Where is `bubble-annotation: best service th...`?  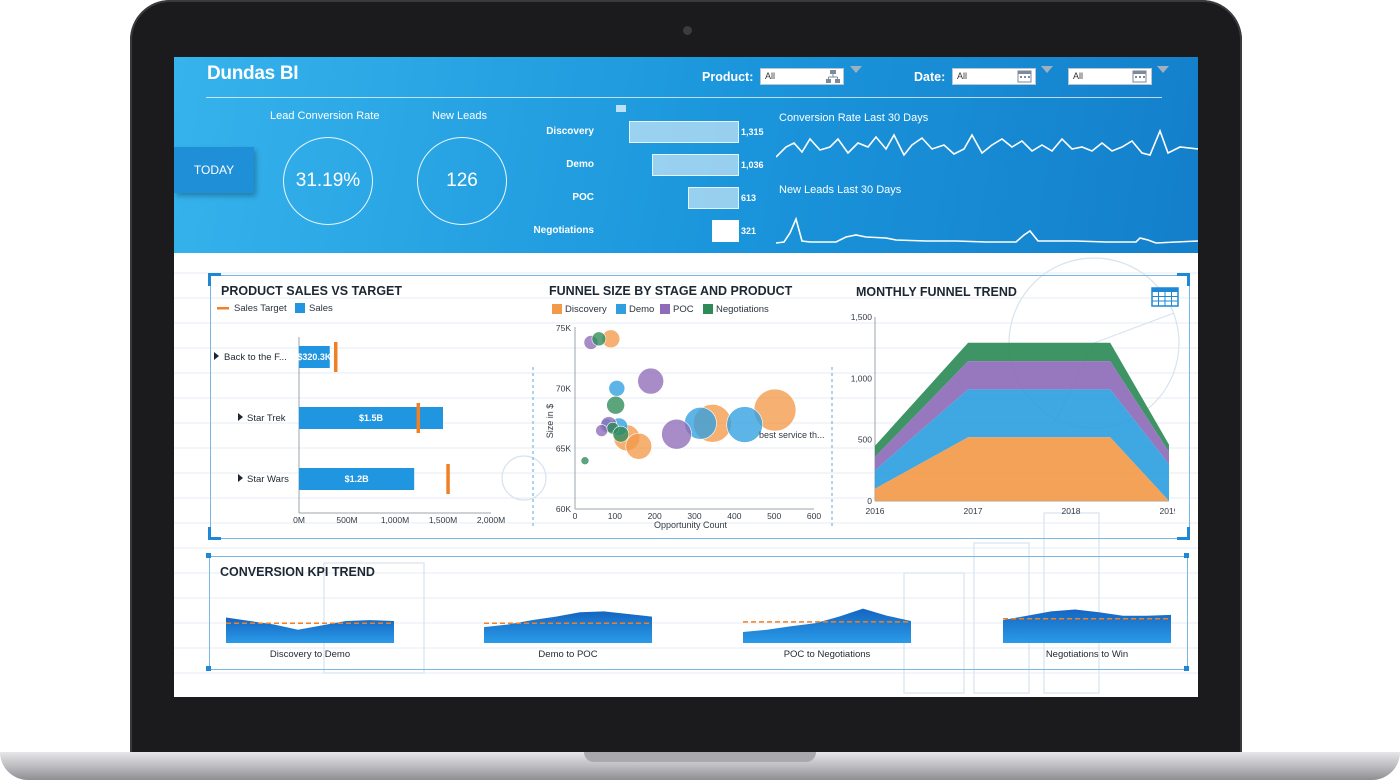
bubble-annotation: best service th... is located at coordinates (792, 435).